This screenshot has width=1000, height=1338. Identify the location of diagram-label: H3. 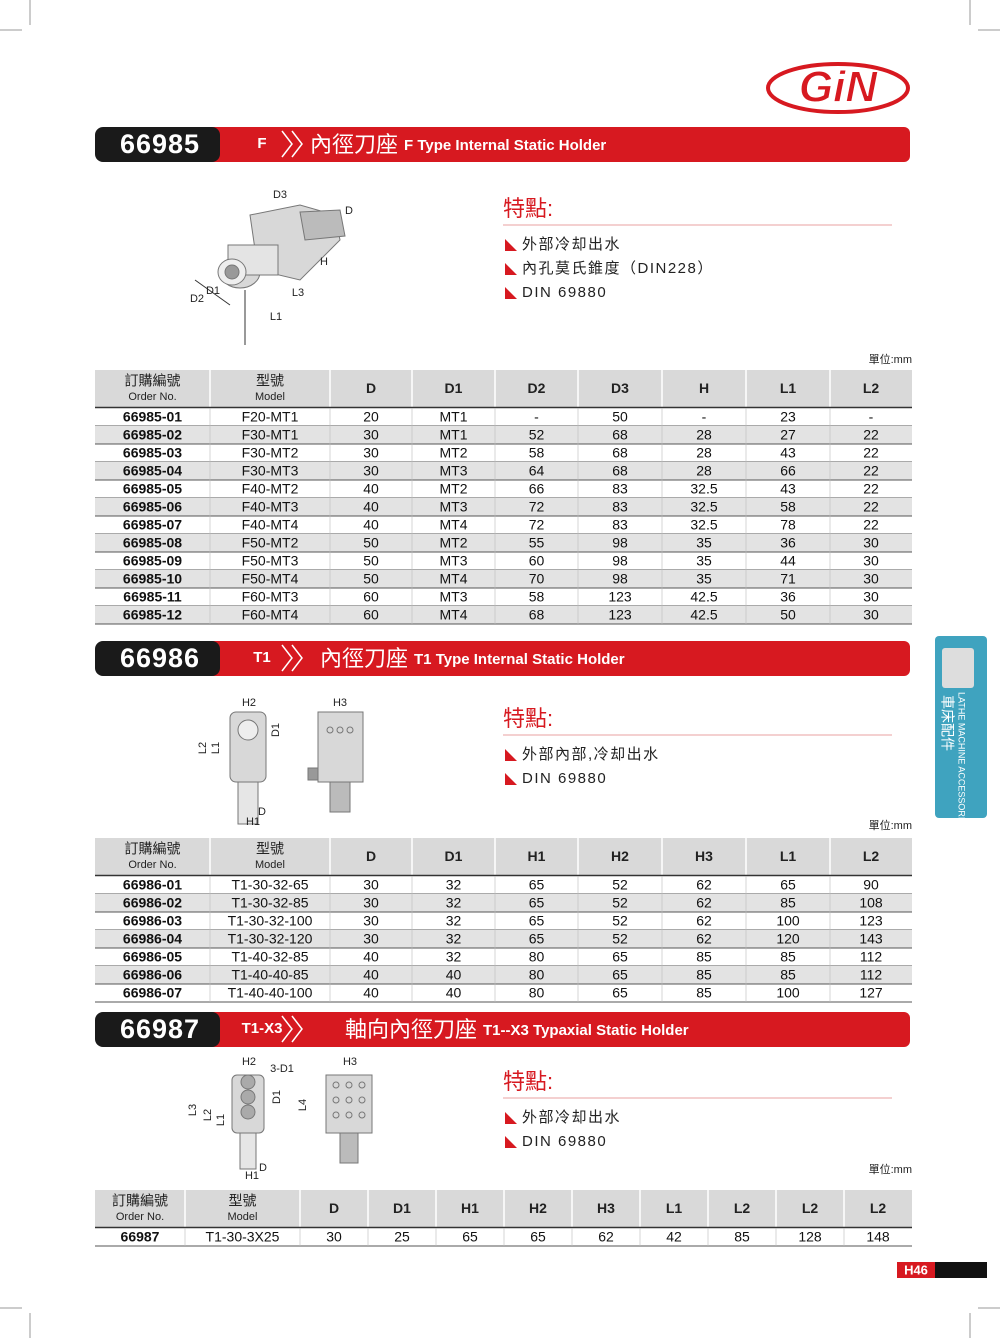
(350, 1062).